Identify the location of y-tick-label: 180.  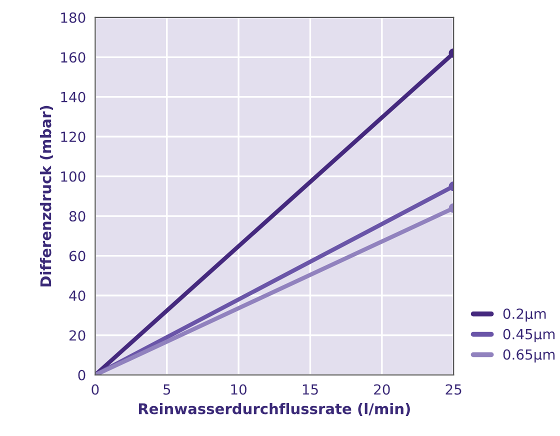
(73, 17).